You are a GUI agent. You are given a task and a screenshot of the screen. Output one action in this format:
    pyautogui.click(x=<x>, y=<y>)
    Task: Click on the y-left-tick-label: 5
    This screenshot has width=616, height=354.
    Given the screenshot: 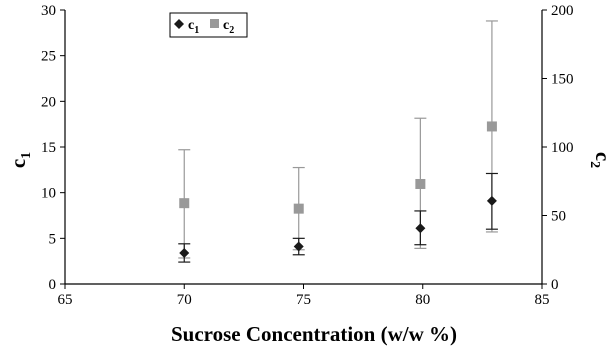 What is the action you would take?
    pyautogui.click(x=53, y=239)
    